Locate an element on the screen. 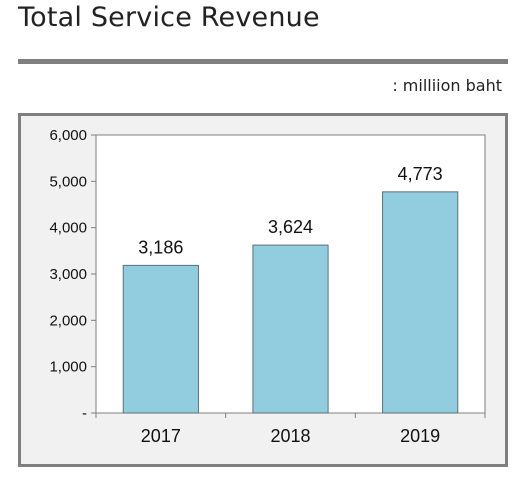  bar-2017 is located at coordinates (160, 339).